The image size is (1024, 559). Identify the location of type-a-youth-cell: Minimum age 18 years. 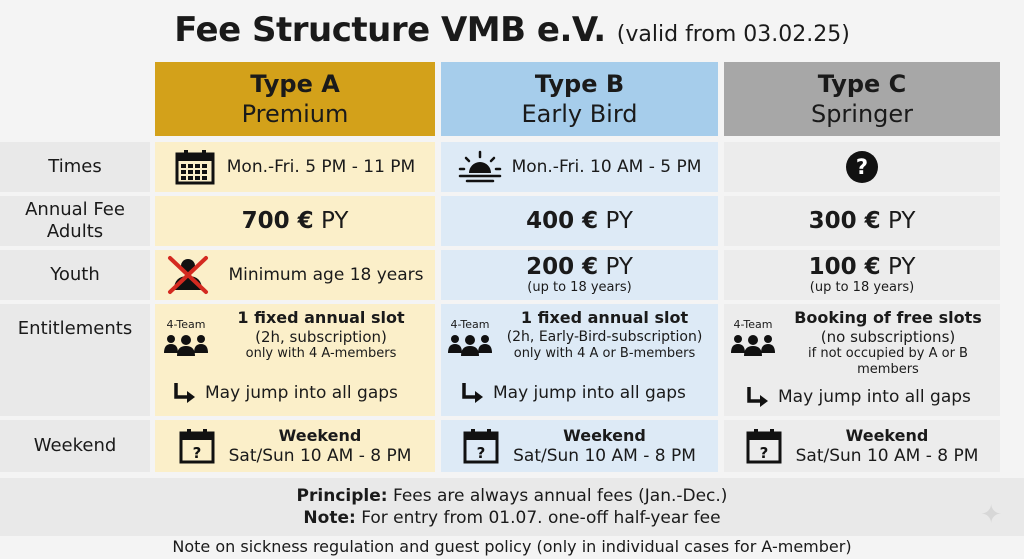
(295, 275).